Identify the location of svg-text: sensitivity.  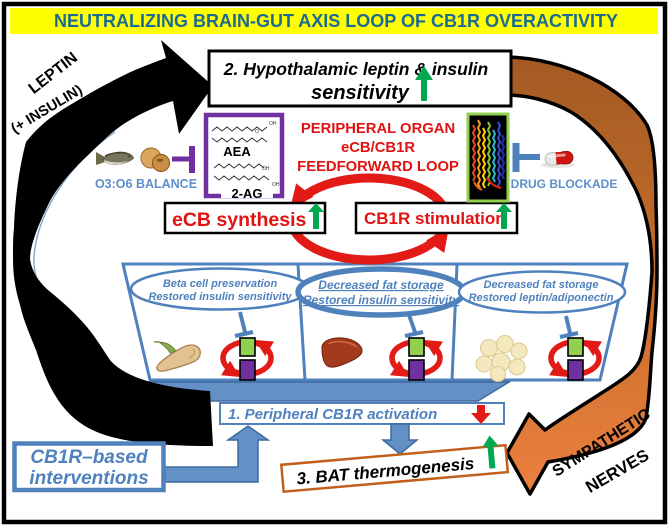
(360, 93).